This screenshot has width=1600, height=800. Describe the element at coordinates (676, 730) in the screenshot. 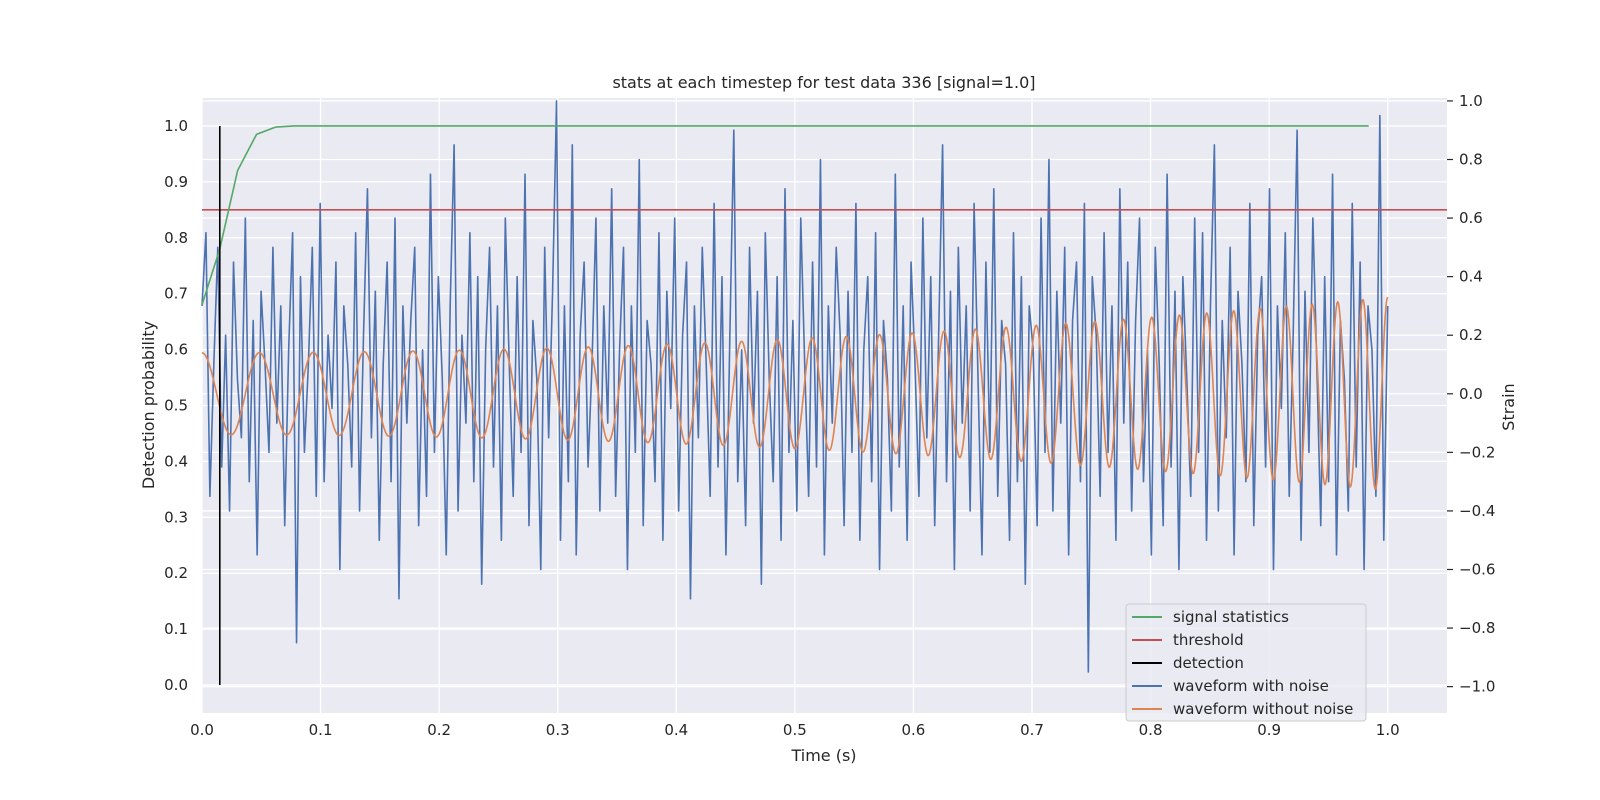

I see `x-tick-label: 0.4` at that location.